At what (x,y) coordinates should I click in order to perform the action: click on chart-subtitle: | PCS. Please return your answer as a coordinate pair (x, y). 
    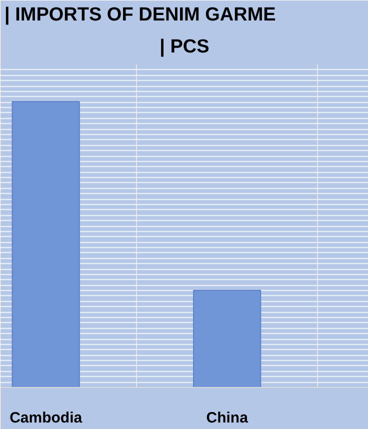
    Looking at the image, I should click on (185, 47).